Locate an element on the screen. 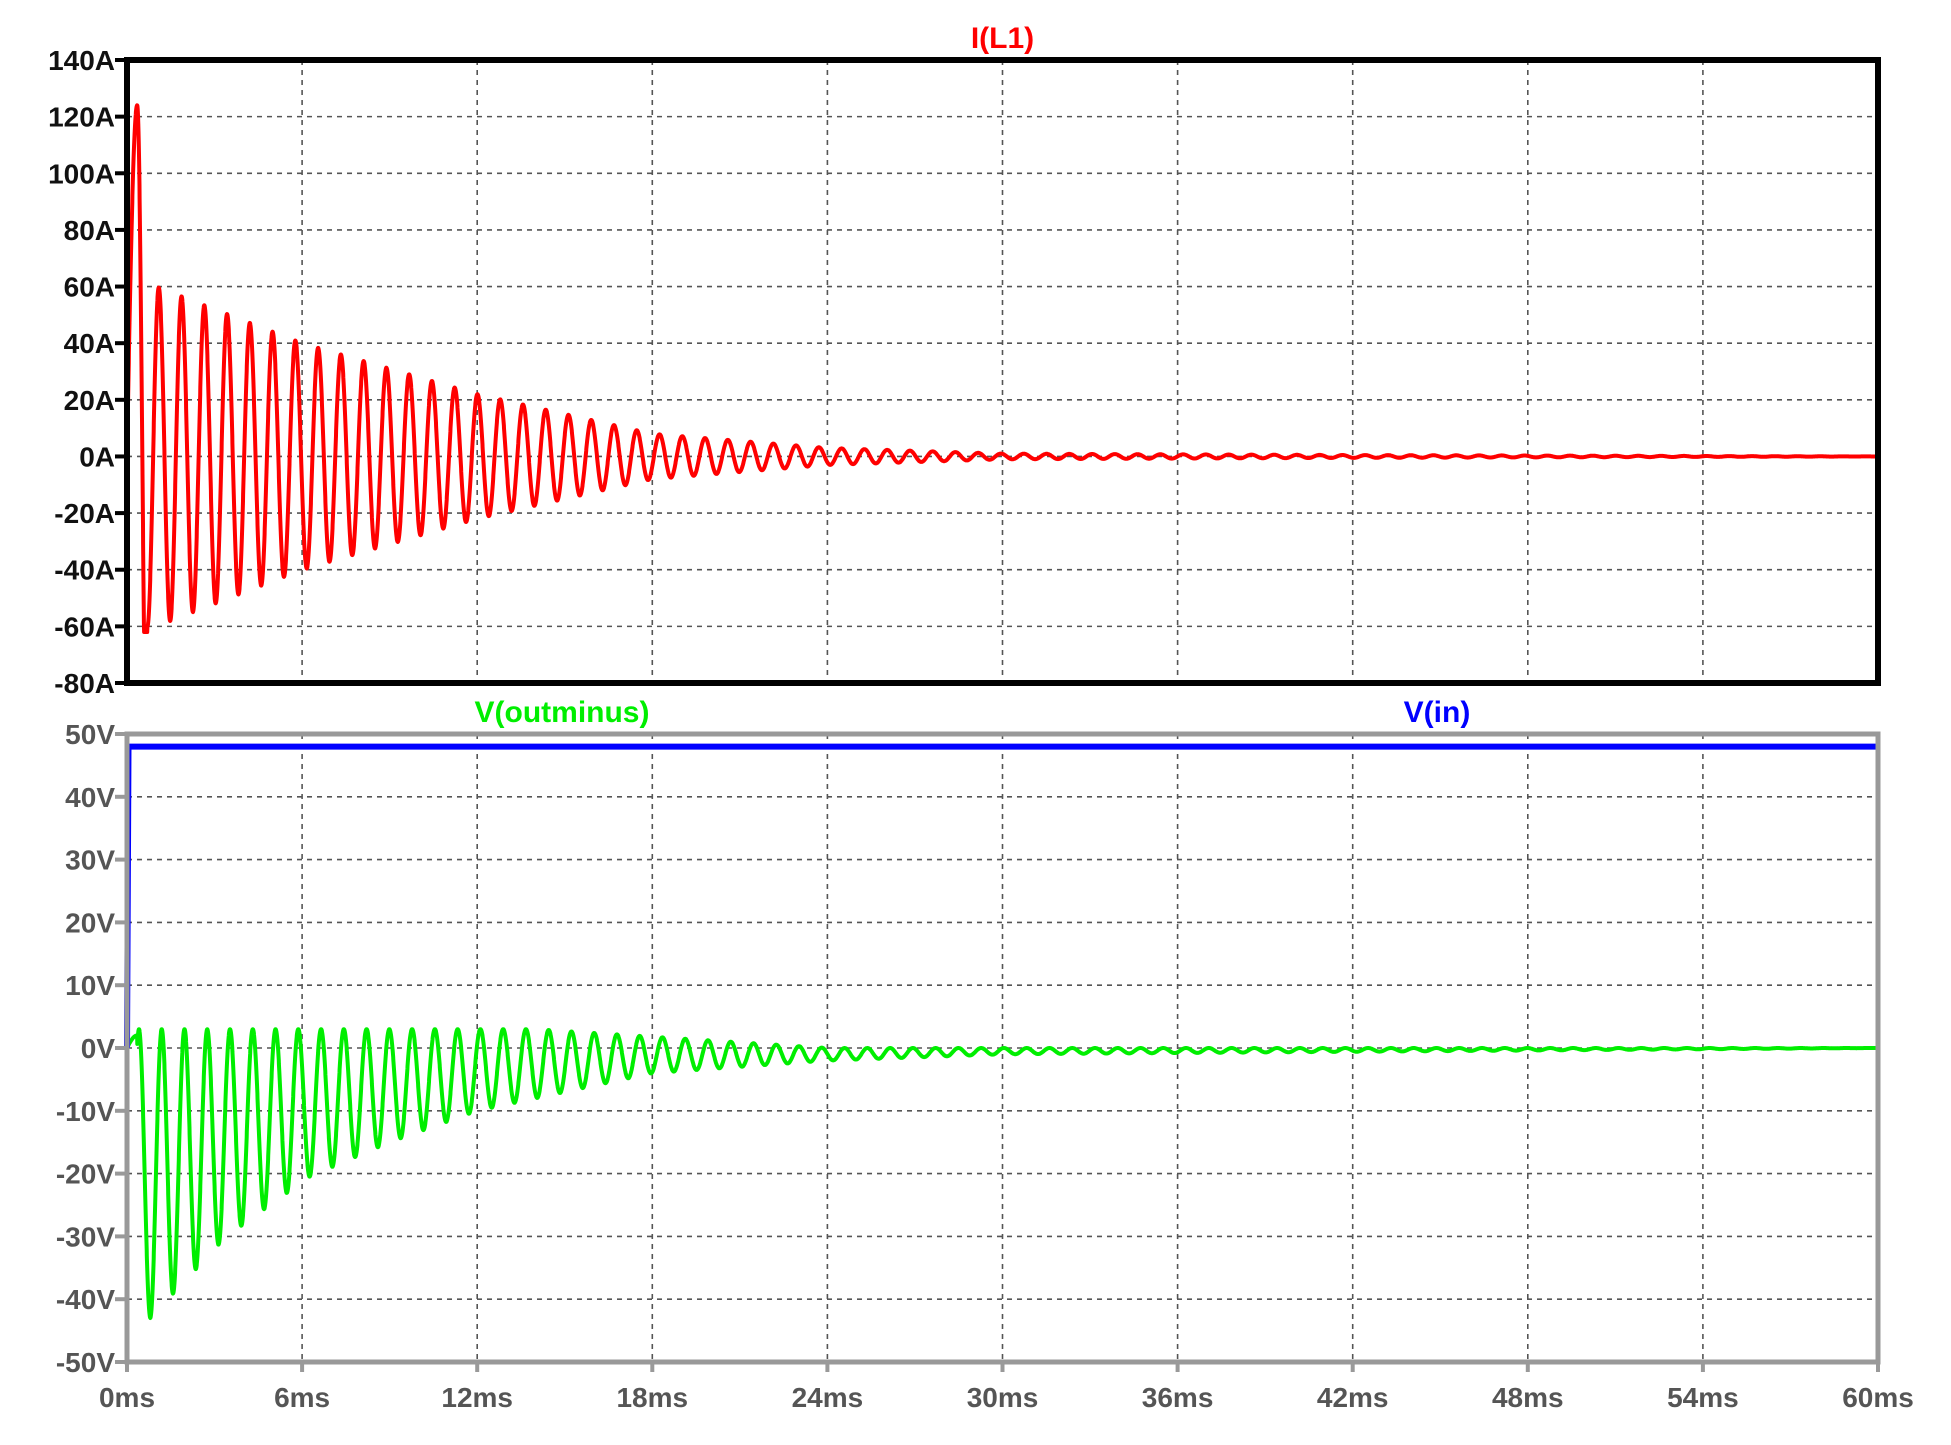 This screenshot has width=1951, height=1445. y-tick-label: 30V is located at coordinates (90, 860).